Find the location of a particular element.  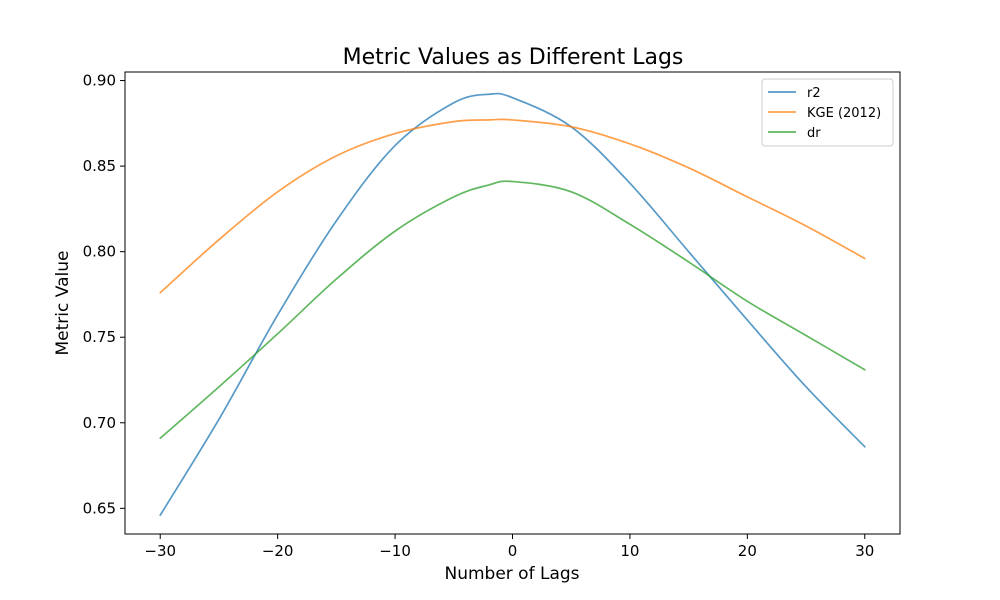

legend-label-2: dr is located at coordinates (814, 133).